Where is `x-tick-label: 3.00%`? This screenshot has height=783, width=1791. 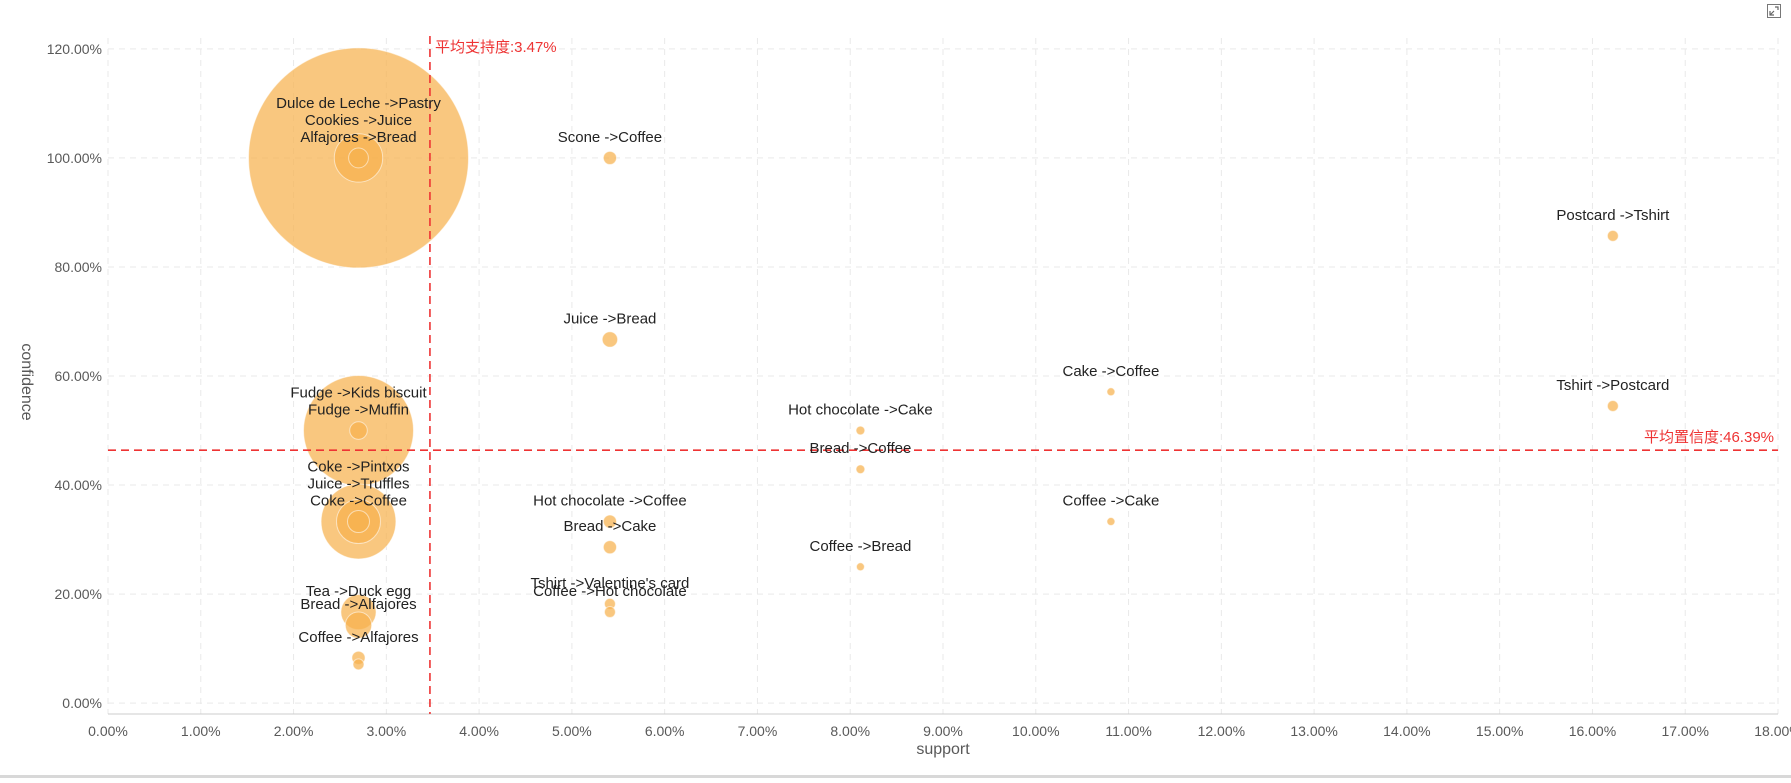
x-tick-label: 3.00% is located at coordinates (386, 731).